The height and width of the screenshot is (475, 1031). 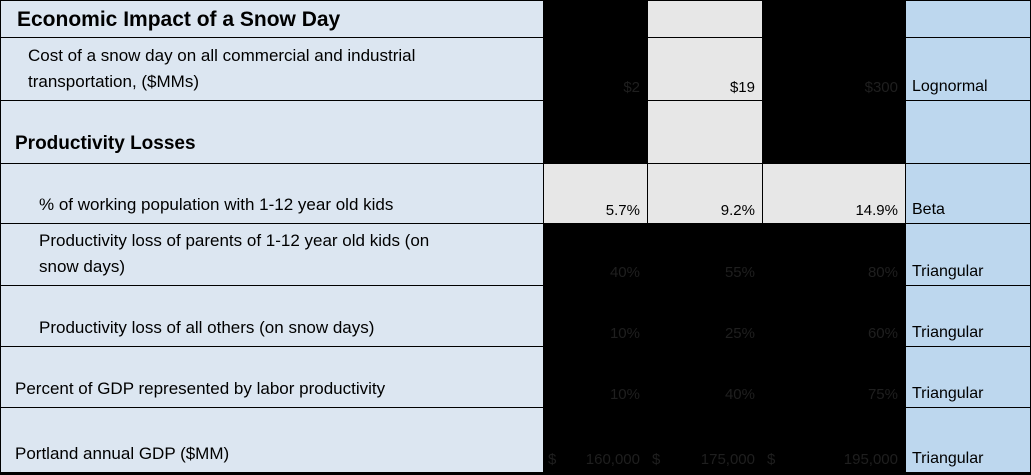 What do you see at coordinates (595, 316) in the screenshot?
I see `cell-others-loss-low: 10%` at bounding box center [595, 316].